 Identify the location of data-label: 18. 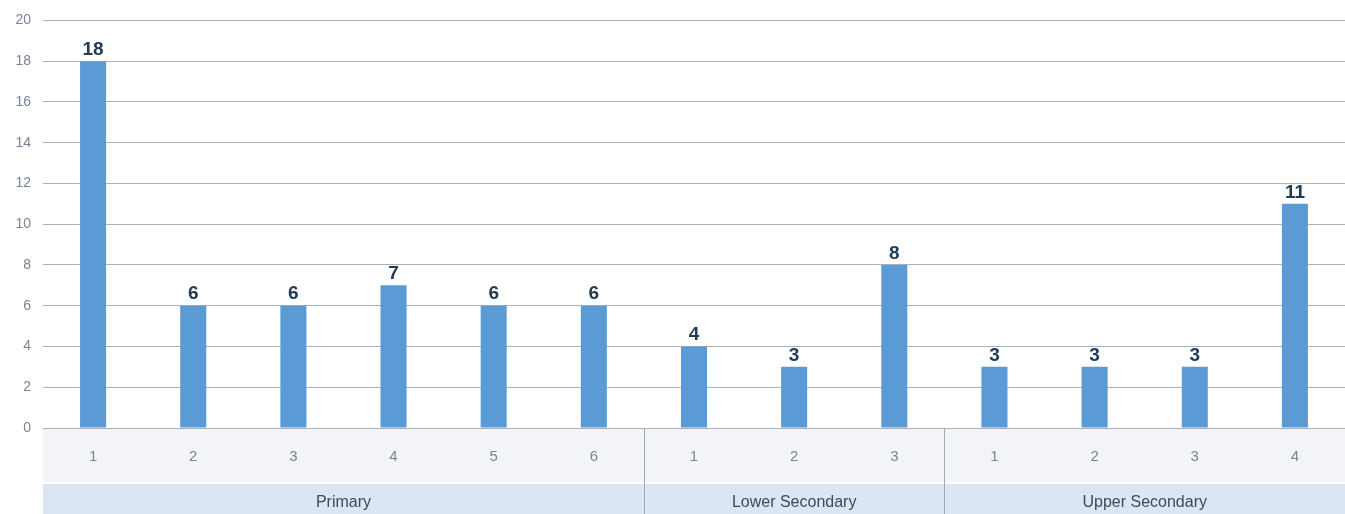
(93, 48).